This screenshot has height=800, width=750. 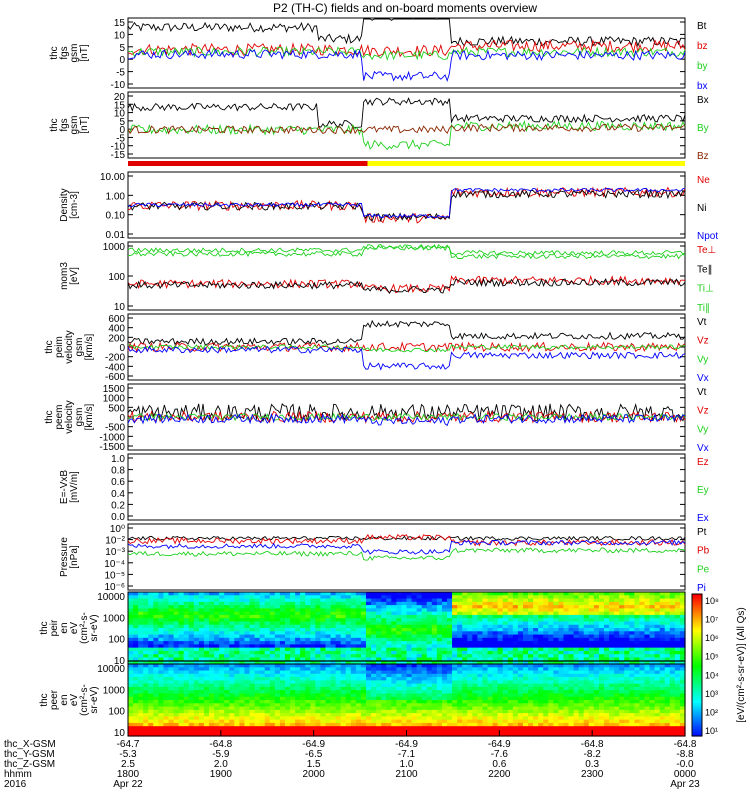 What do you see at coordinates (406, 205) in the screenshot?
I see `panel-frame` at bounding box center [406, 205].